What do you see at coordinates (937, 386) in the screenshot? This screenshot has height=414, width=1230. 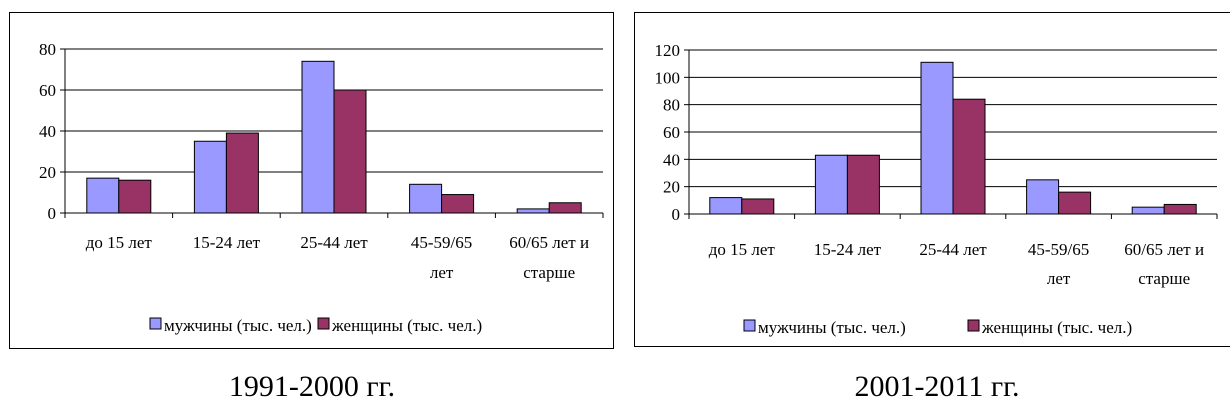 I see `period-caption-2001-2011: 2001-2011 гг.` at bounding box center [937, 386].